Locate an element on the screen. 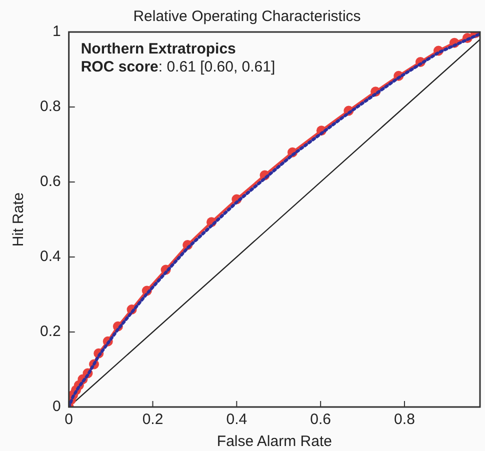 The width and height of the screenshot is (485, 451). chart-title: Relative Operating Characteristics is located at coordinates (247, 17).